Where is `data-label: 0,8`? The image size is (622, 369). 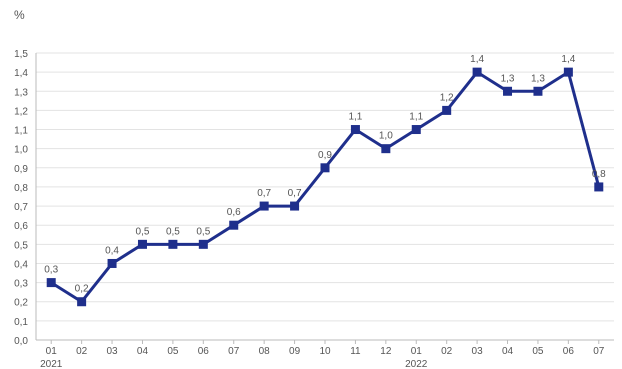 data-label: 0,8 is located at coordinates (599, 174).